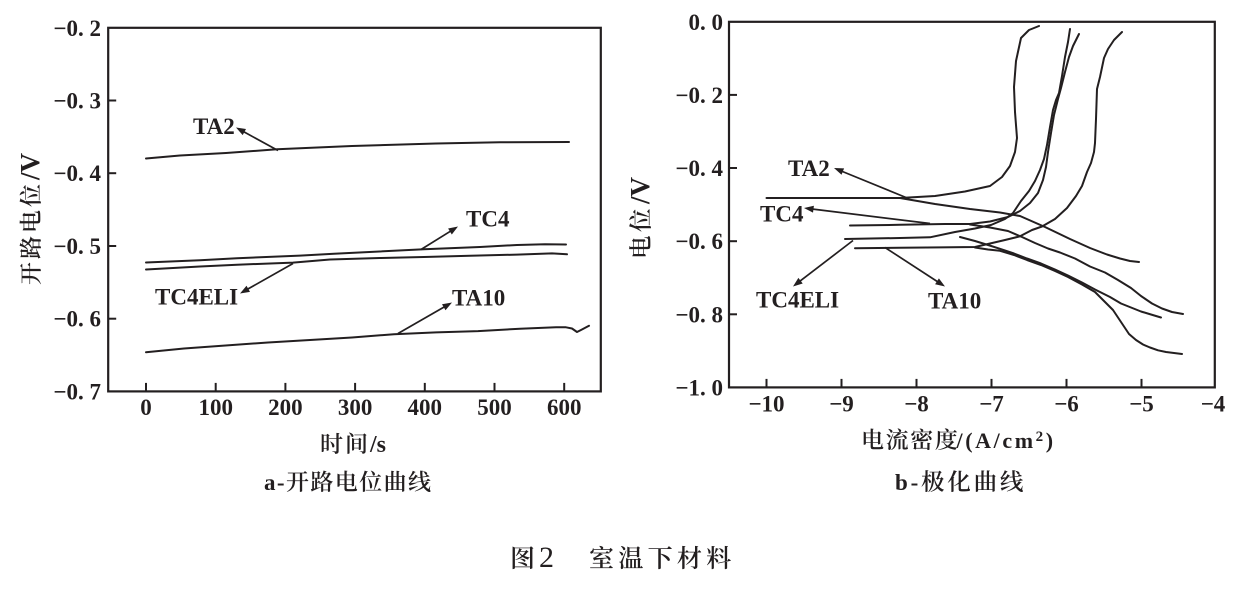 The image size is (1238, 591). Describe the element at coordinates (699, 314) in the screenshot. I see `svg-text: −0. 8` at that location.